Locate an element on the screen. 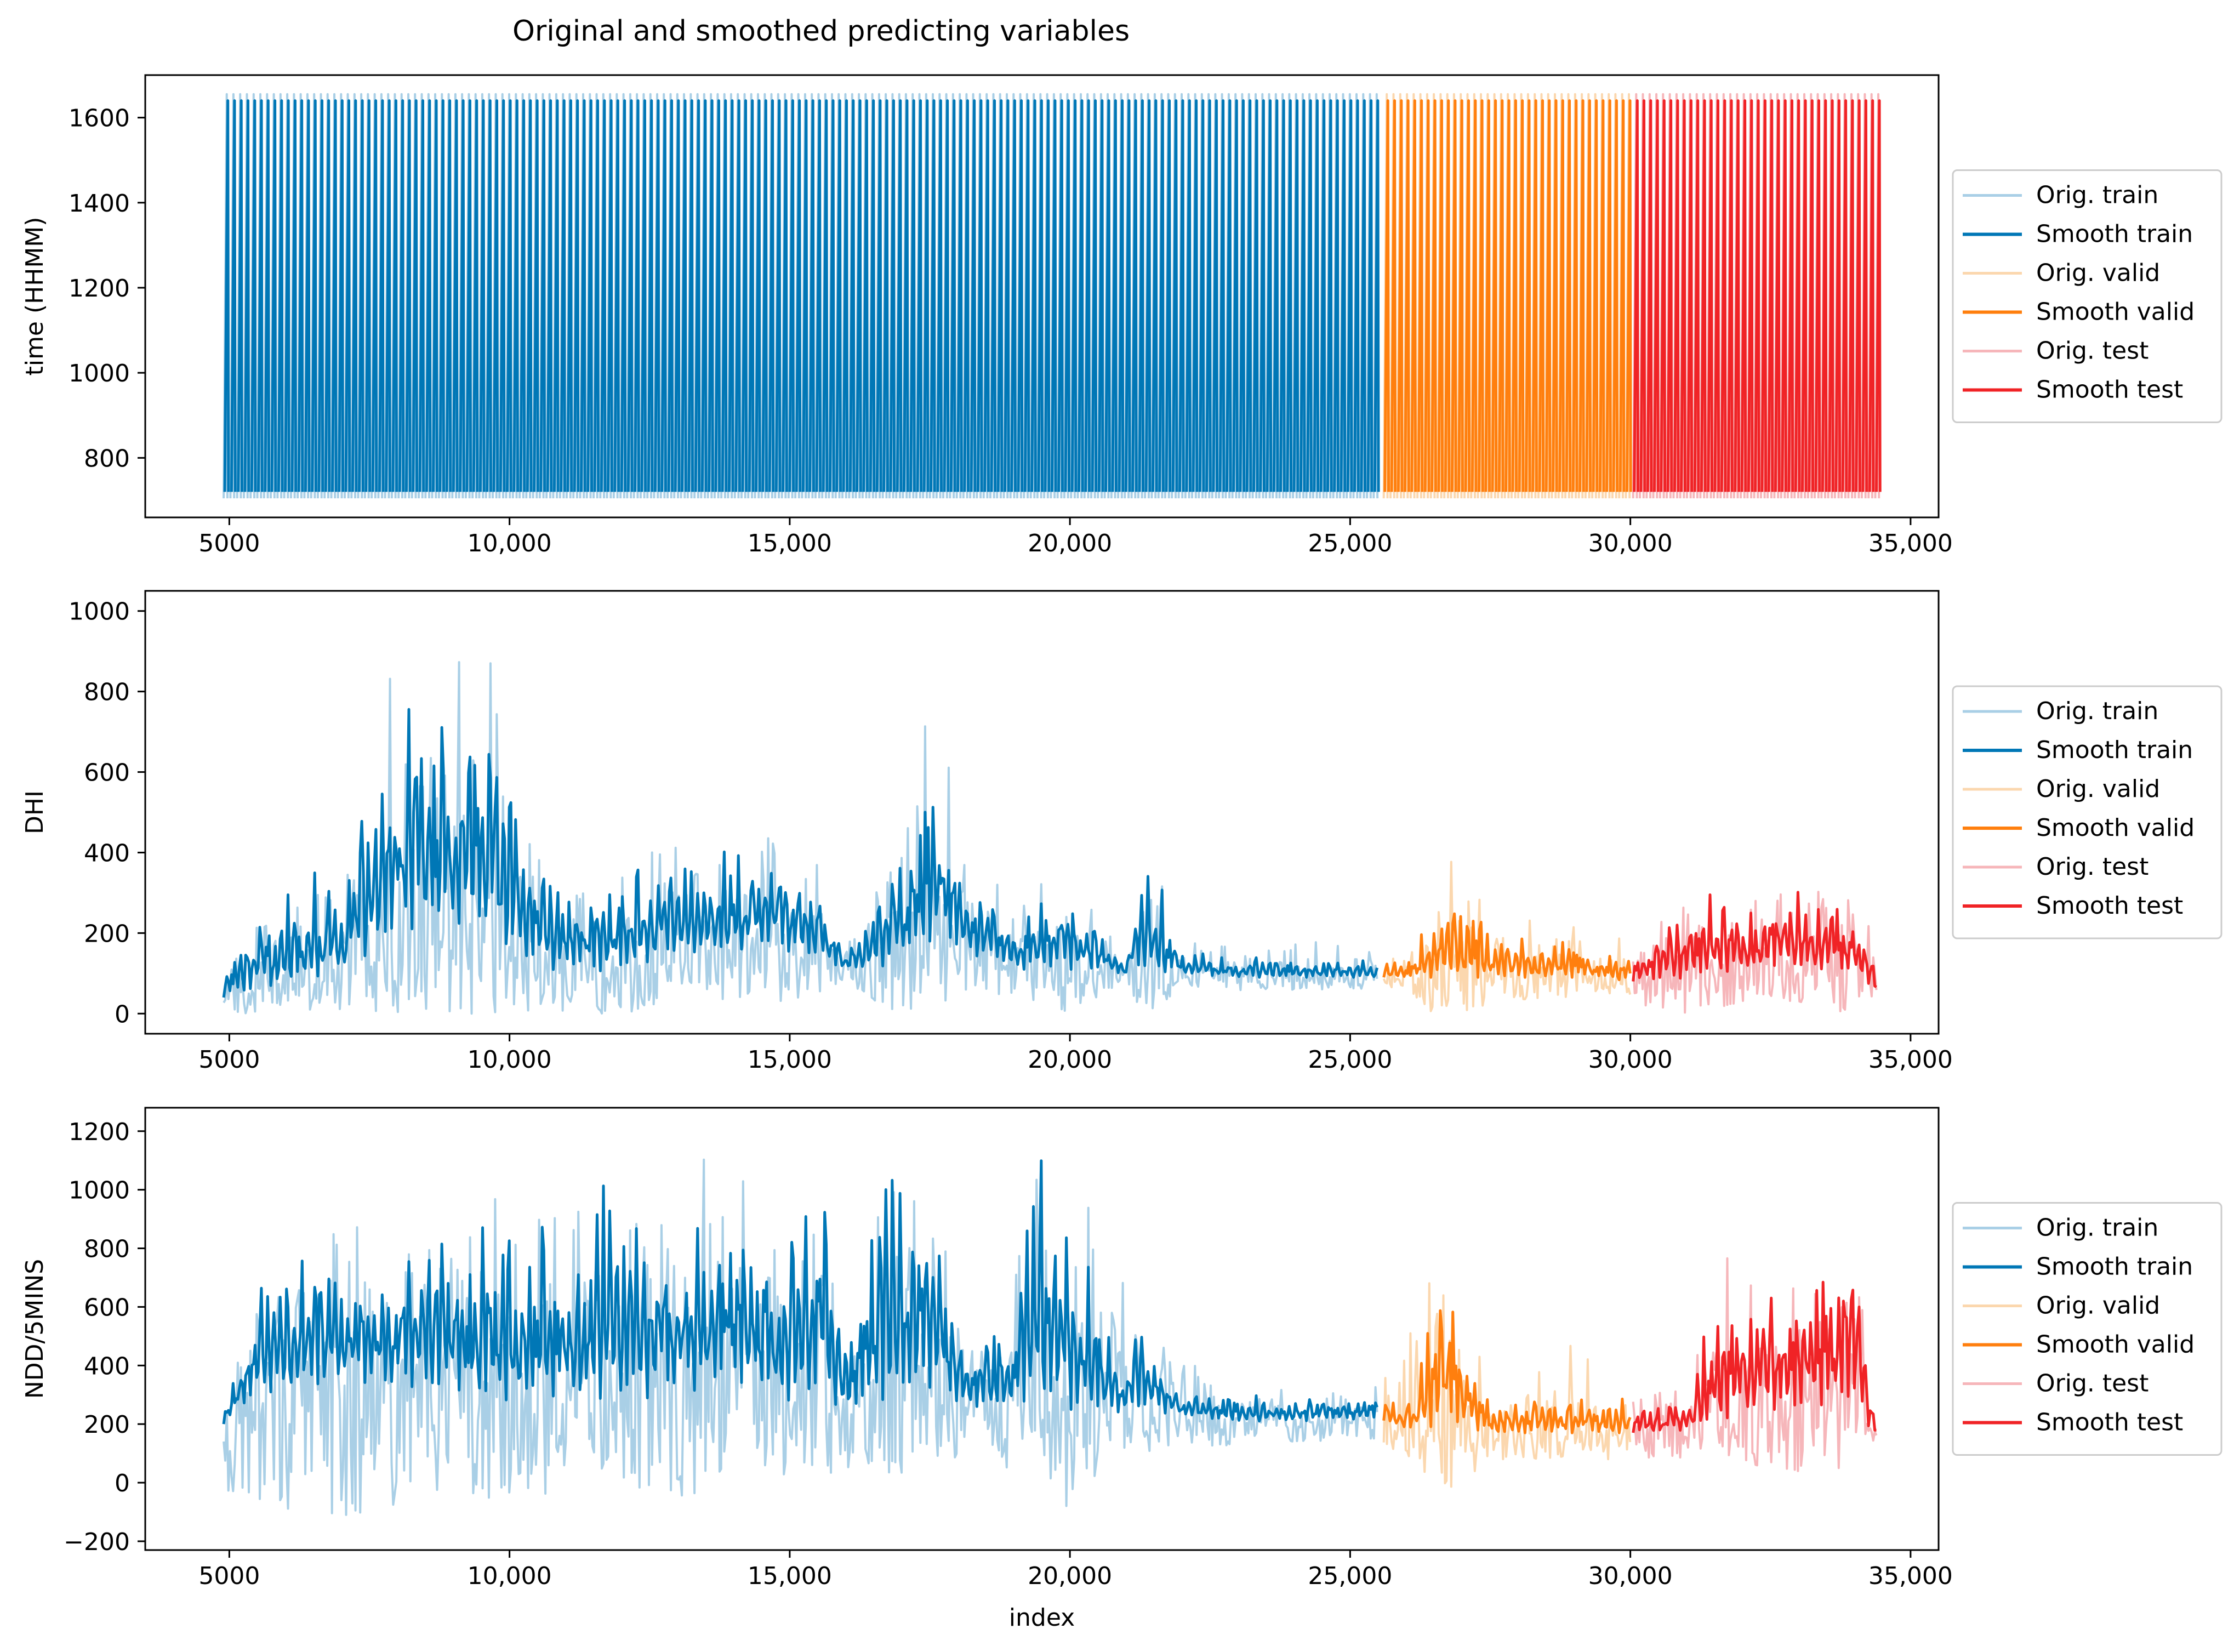 This screenshot has height=1652, width=2234. panel-dhi-ytick-label: 400 is located at coordinates (107, 853).